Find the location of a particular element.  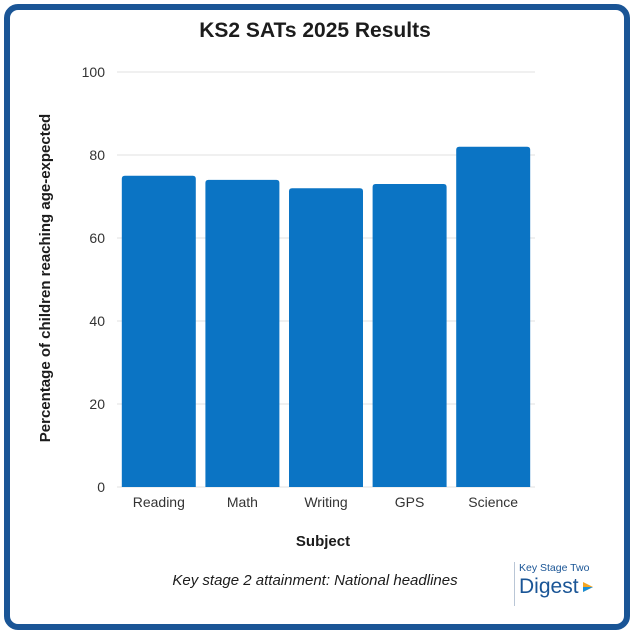

logo-subtitle: Key Stage Two is located at coordinates (554, 568).